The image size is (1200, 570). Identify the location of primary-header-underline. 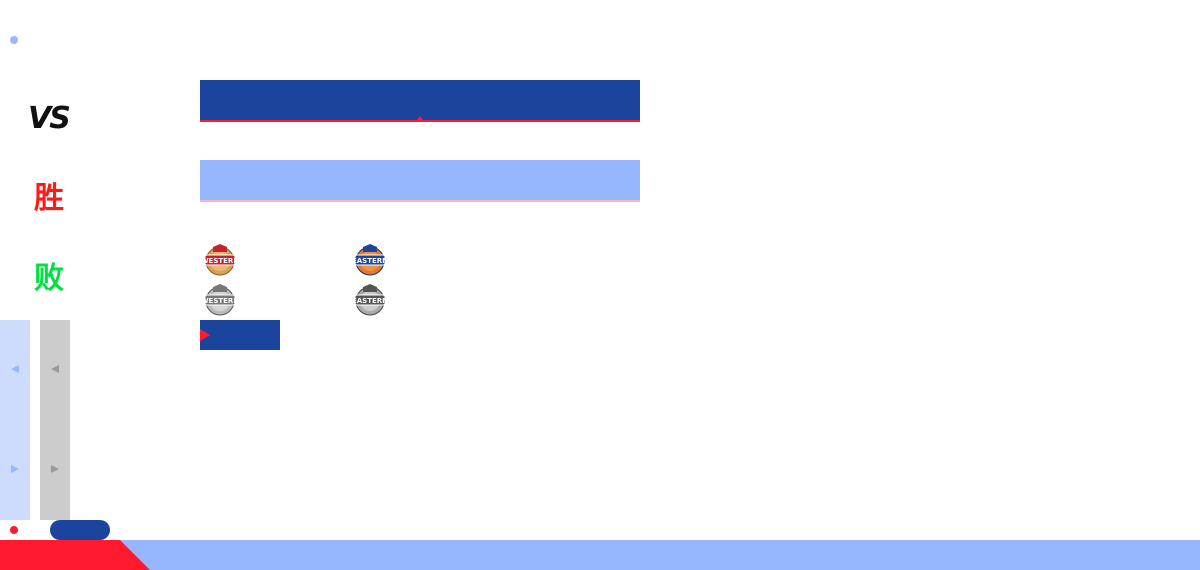
(420, 121).